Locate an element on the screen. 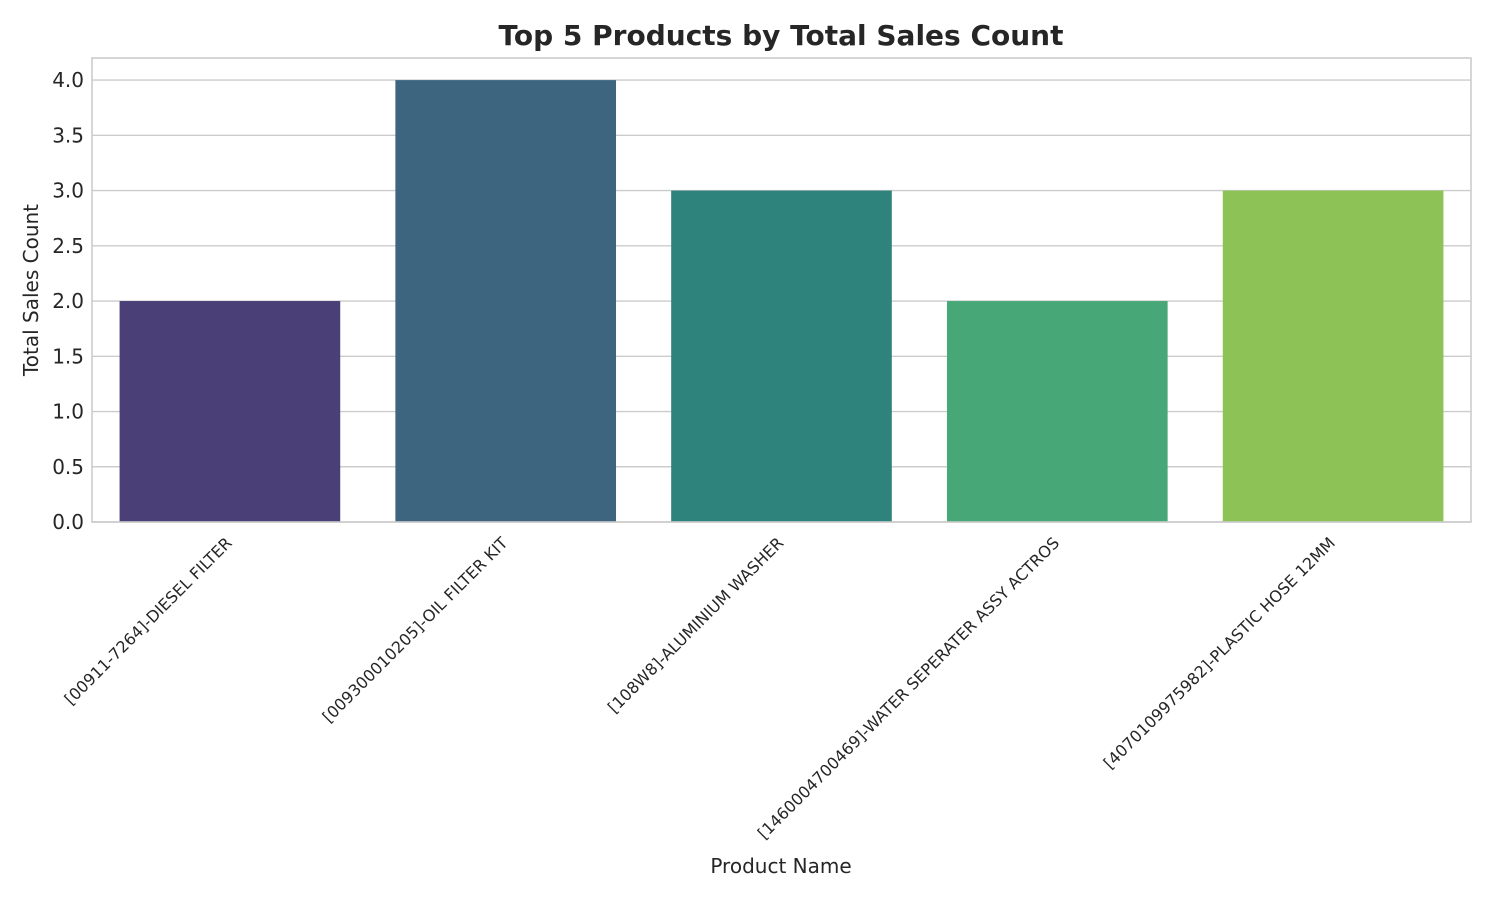  y-tick-label: 0.0 is located at coordinates (68, 522).